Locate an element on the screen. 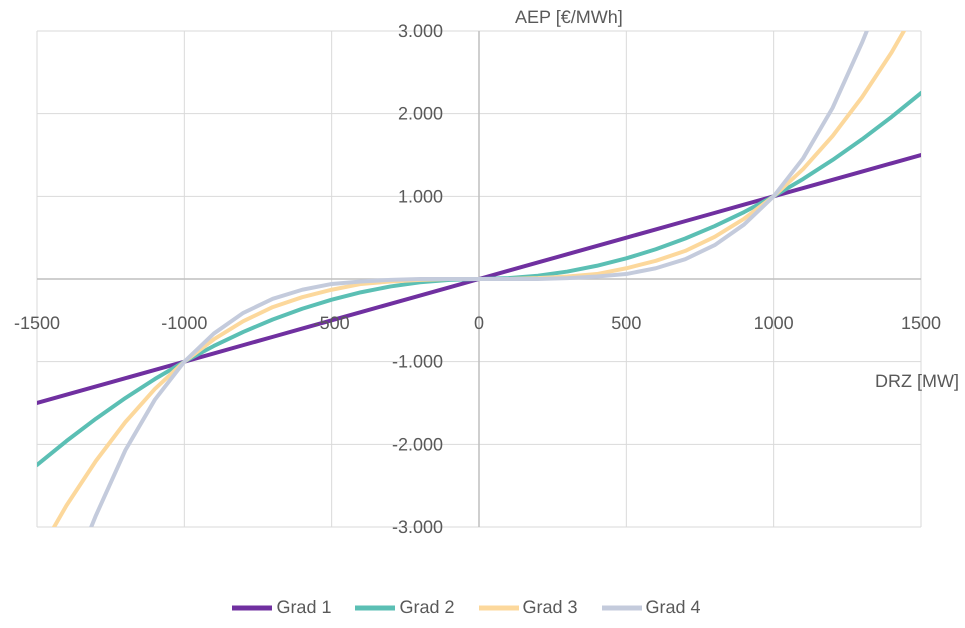 This screenshot has height=628, width=965. legend-label: Grad 1 is located at coordinates (304, 606).